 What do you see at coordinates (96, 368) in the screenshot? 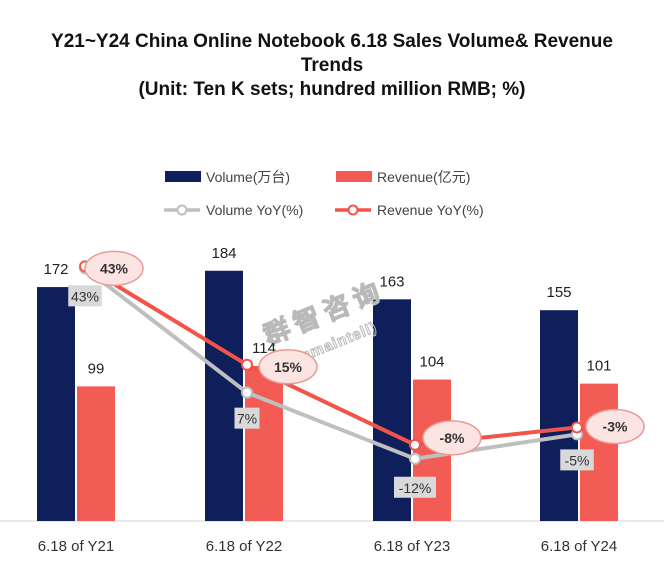
I see `bar-revenue-label: 99` at bounding box center [96, 368].